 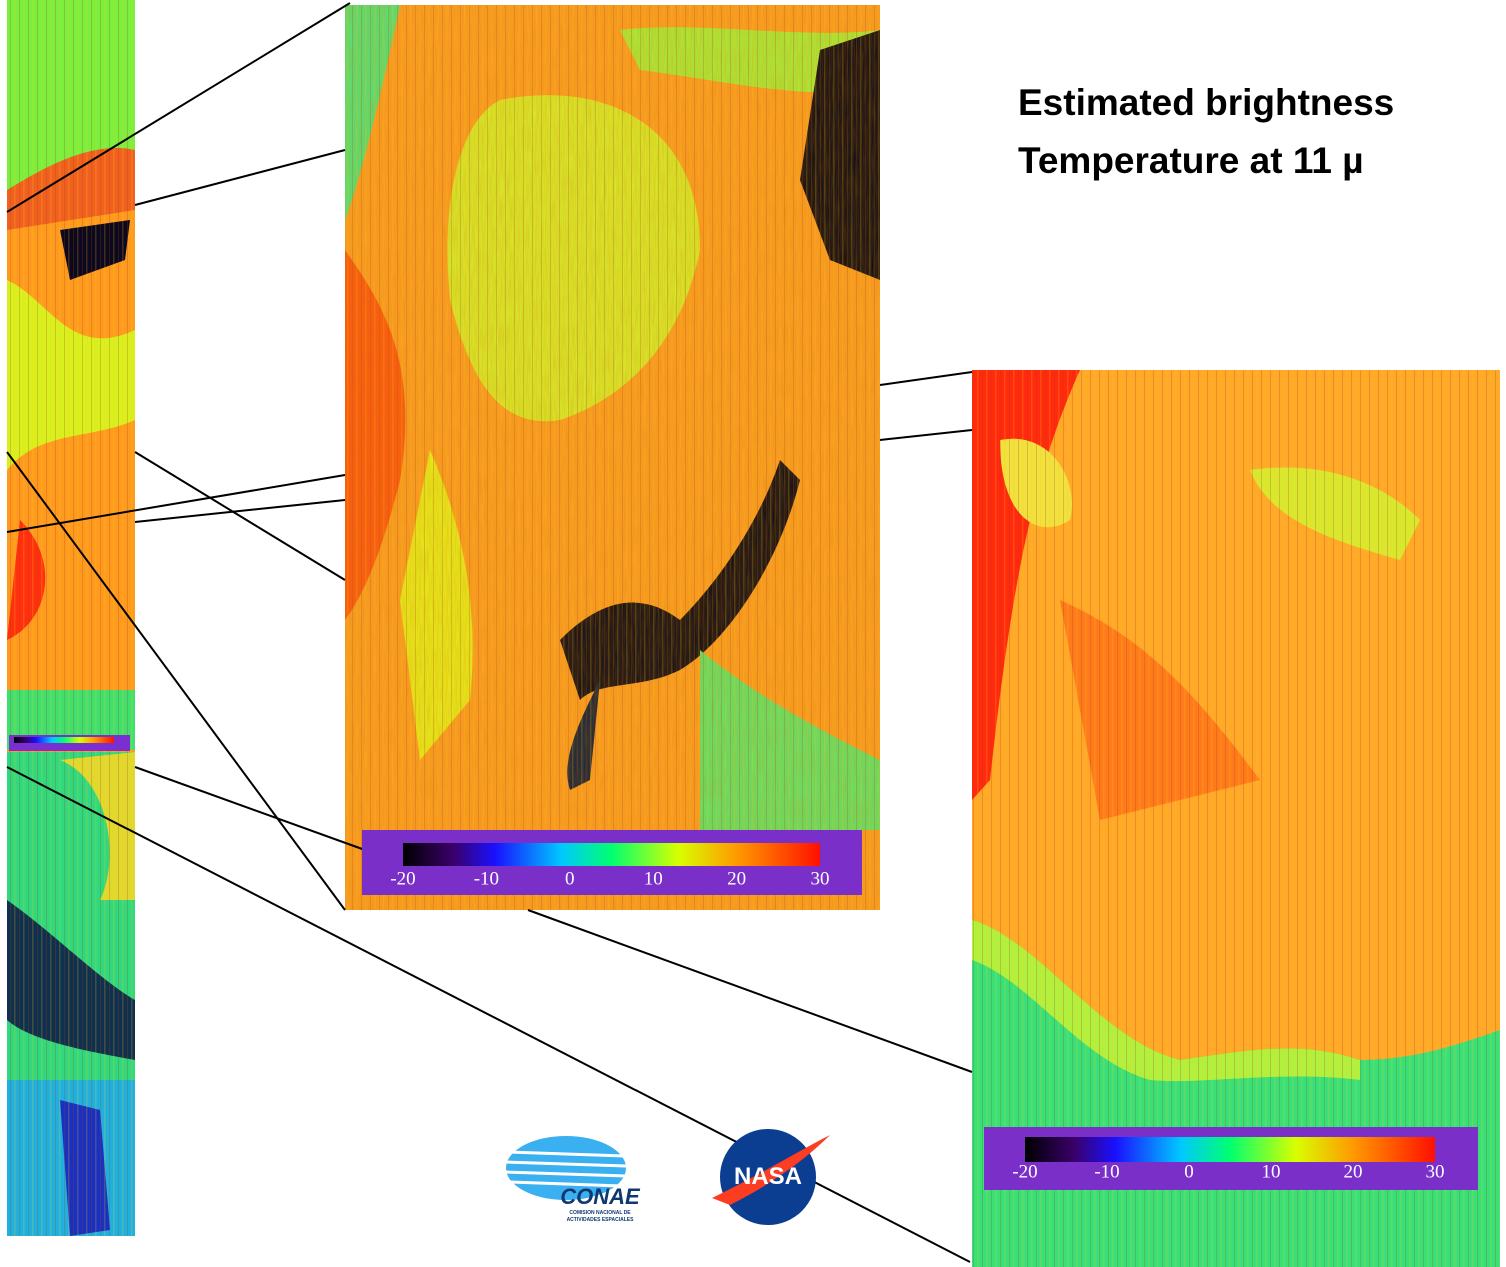 What do you see at coordinates (1206, 102) in the screenshot?
I see `title-line: Estimated brightness` at bounding box center [1206, 102].